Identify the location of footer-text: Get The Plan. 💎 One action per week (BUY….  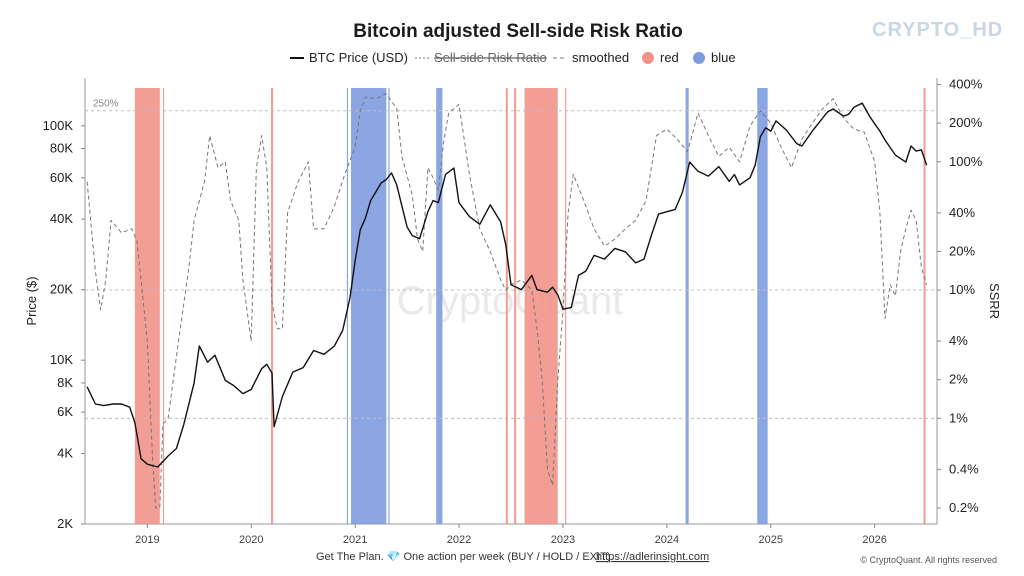
(465, 556).